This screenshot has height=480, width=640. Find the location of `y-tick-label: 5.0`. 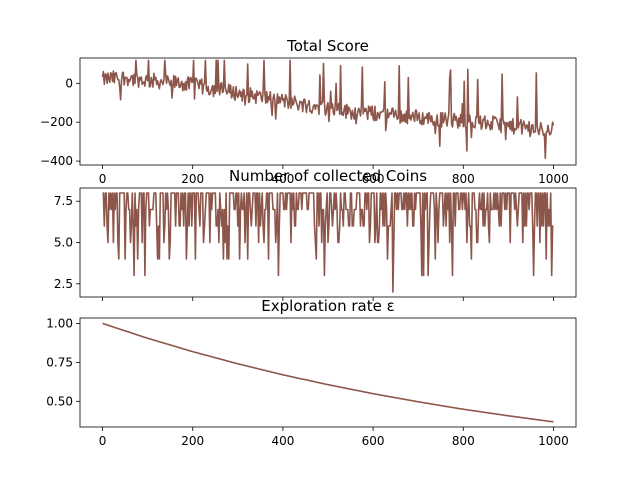

y-tick-label: 5.0 is located at coordinates (63, 243).